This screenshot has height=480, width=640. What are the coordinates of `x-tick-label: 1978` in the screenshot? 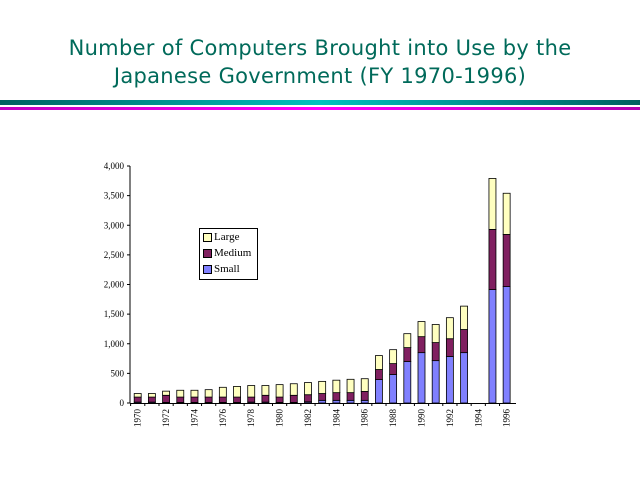 It's located at (251, 418).